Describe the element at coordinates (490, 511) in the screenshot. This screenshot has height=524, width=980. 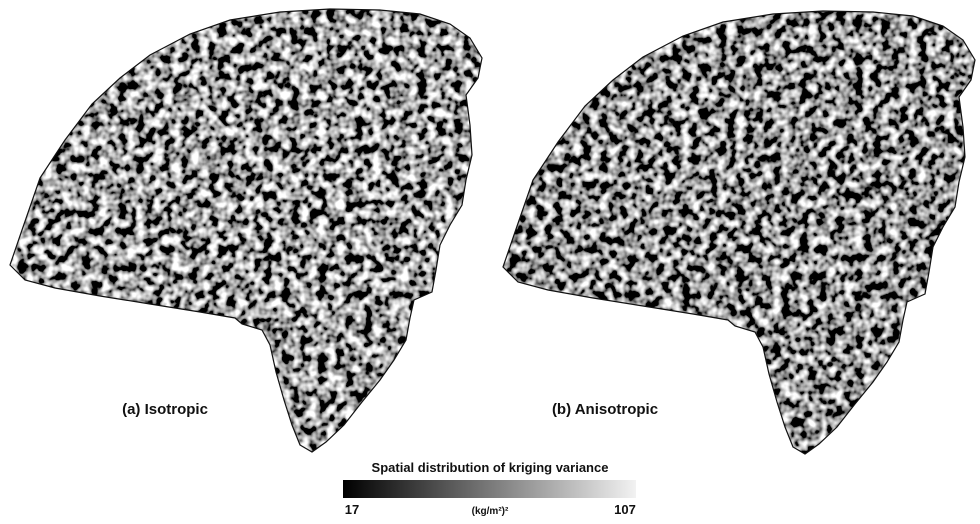
I see `colorbar-unit: (kg/m²)²` at that location.